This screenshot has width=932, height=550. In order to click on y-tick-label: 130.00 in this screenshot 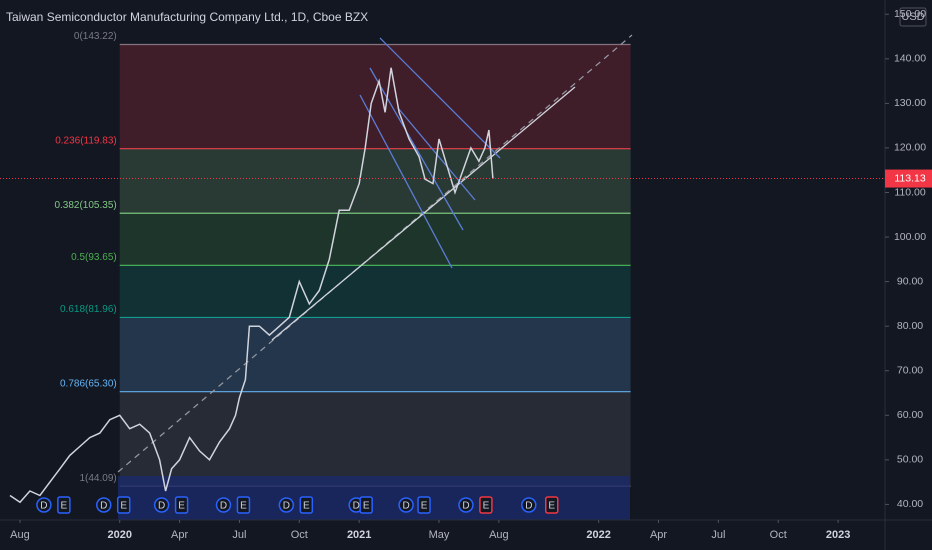, I will do `click(910, 103)`.